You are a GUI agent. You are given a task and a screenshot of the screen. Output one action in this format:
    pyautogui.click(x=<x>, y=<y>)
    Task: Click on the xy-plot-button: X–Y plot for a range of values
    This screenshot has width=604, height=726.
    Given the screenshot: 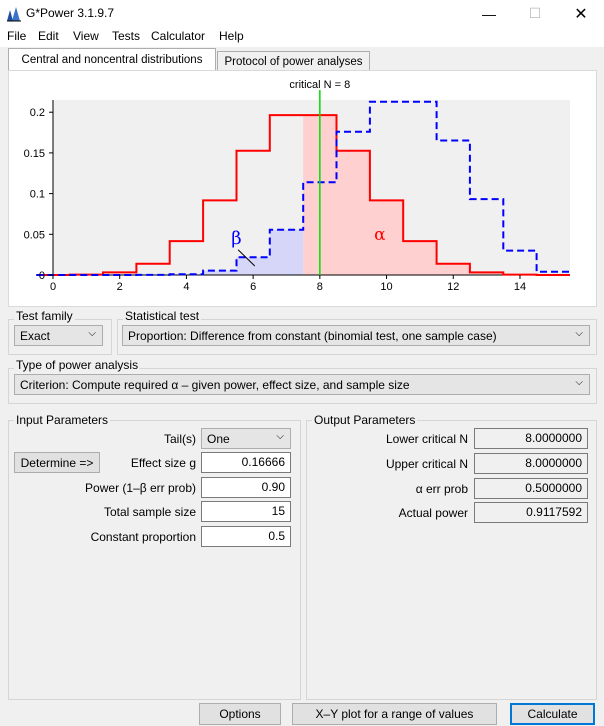 What is the action you would take?
    pyautogui.click(x=394, y=714)
    